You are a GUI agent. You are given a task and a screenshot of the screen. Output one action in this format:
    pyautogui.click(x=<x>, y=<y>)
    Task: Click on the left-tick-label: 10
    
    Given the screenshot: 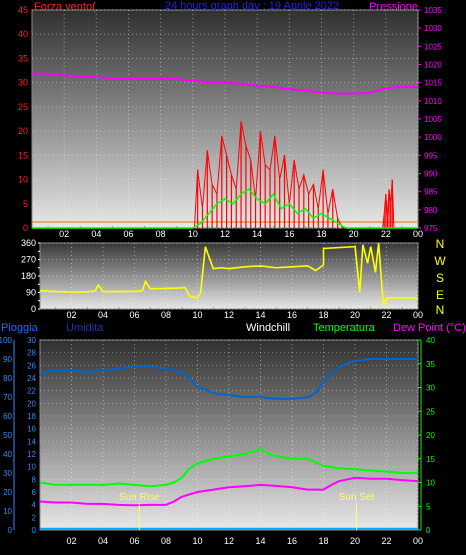 What is the action you would take?
    pyautogui.click(x=23, y=180)
    